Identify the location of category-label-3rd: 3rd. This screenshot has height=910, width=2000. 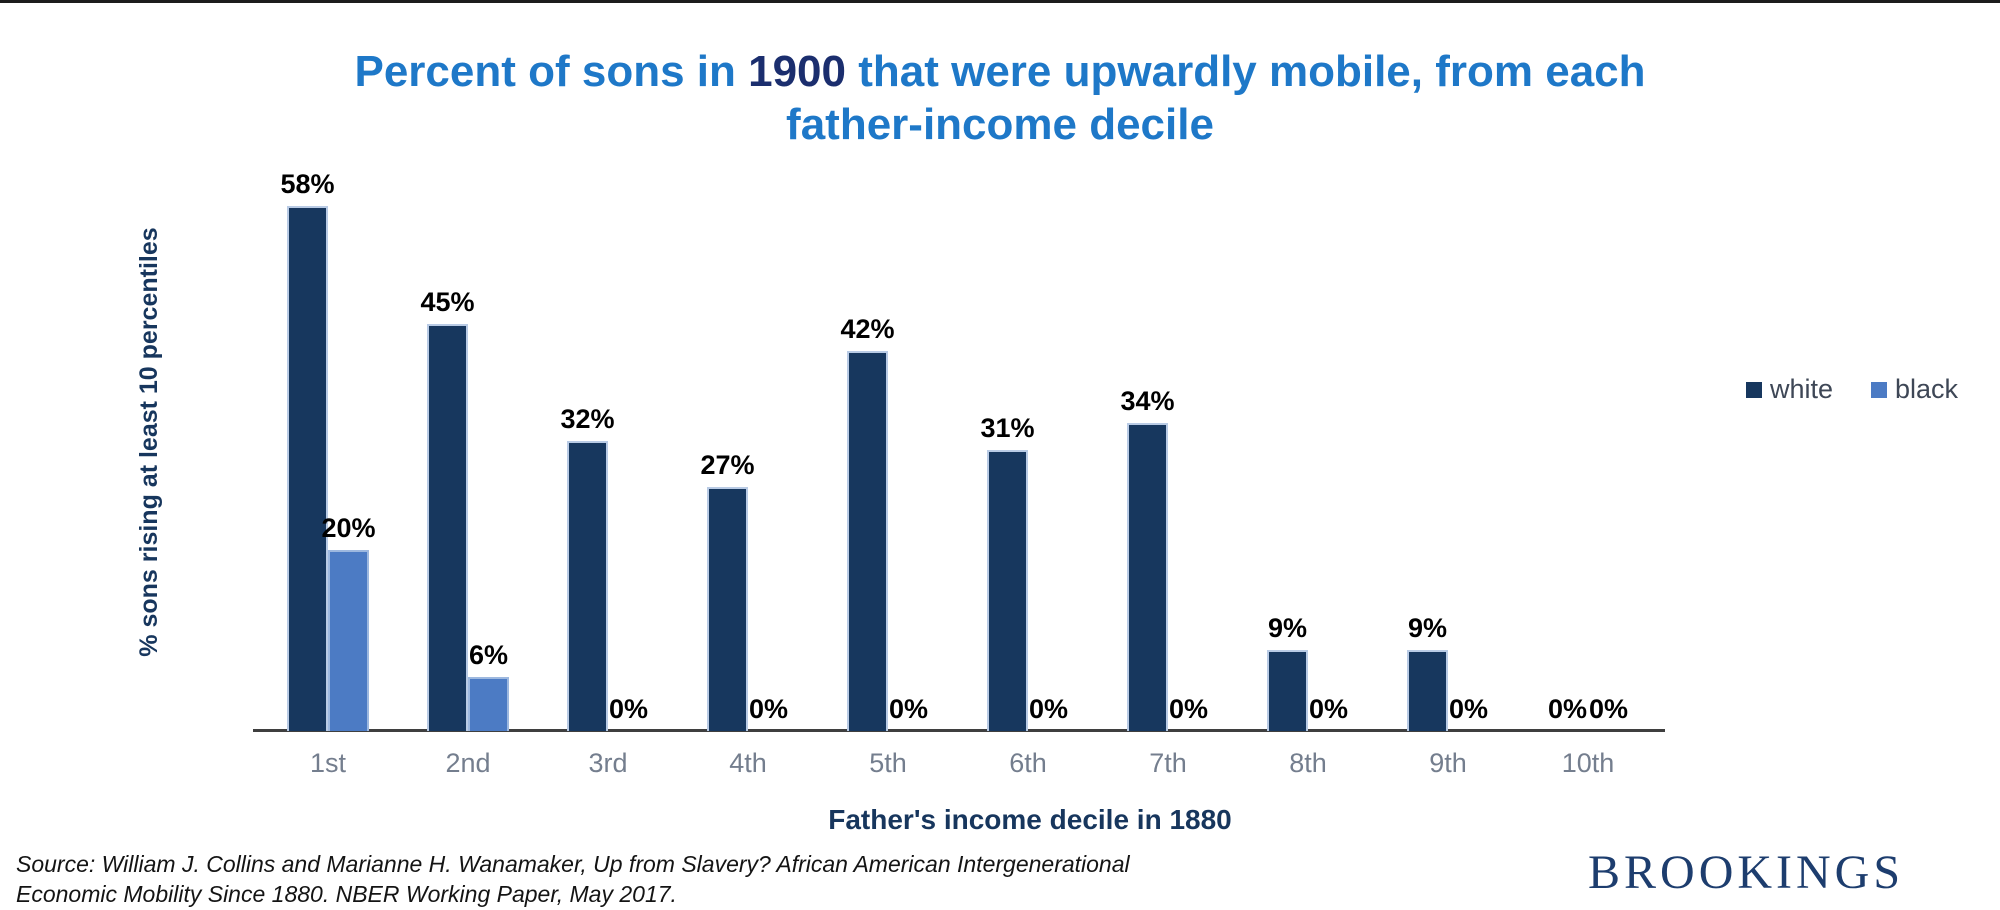
(608, 763).